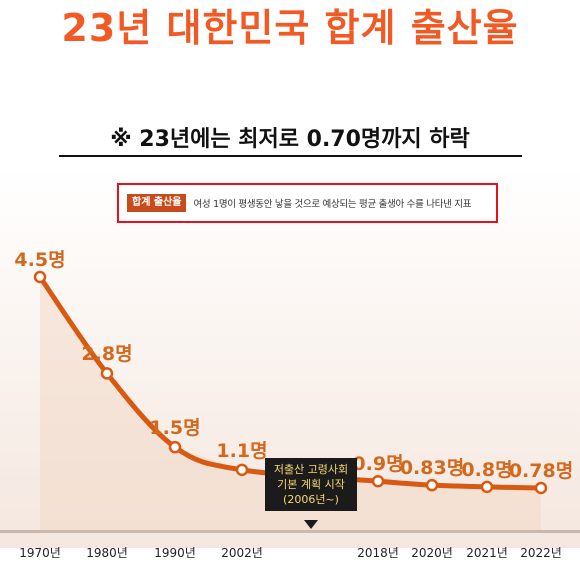 The width and height of the screenshot is (580, 580). I want to click on x-tick-label: 2020년, so click(432, 553).